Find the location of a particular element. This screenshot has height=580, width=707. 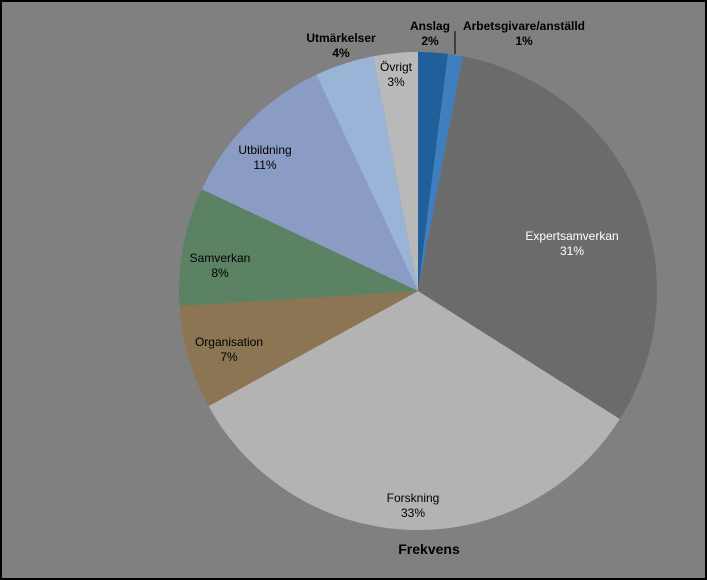

slice-label-7: Utbildning 11% is located at coordinates (264, 157).